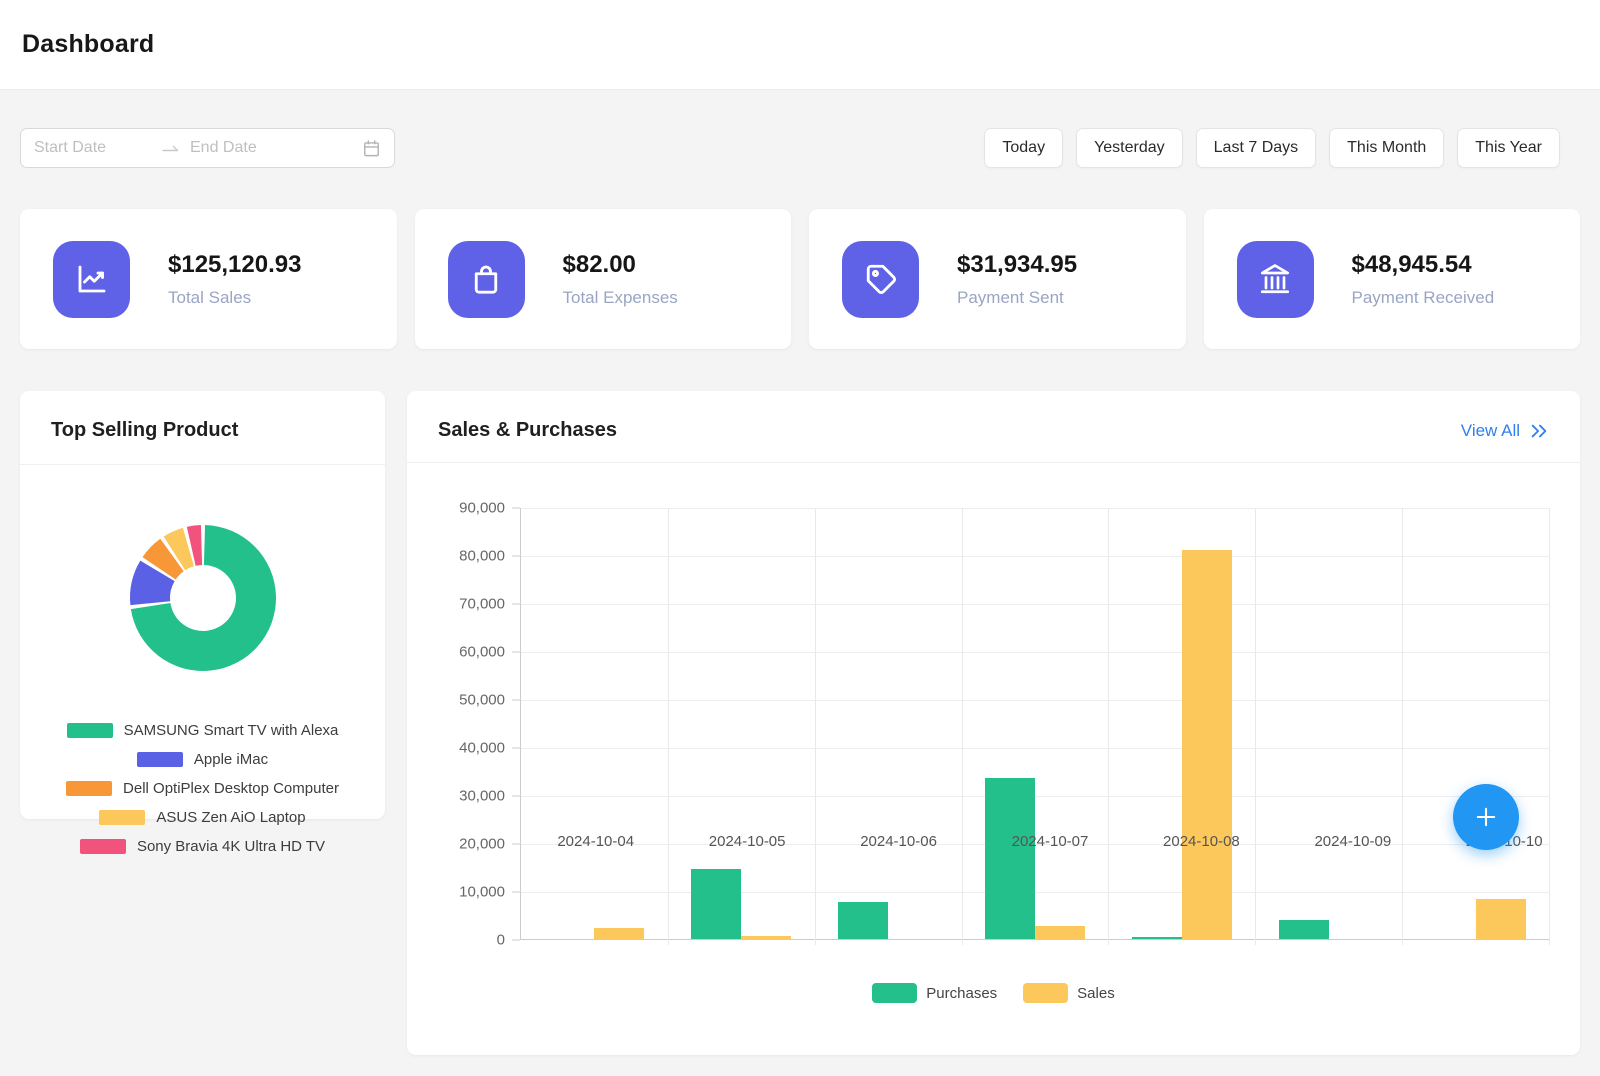  What do you see at coordinates (482, 556) in the screenshot?
I see `y-tick-label: 80,000` at bounding box center [482, 556].